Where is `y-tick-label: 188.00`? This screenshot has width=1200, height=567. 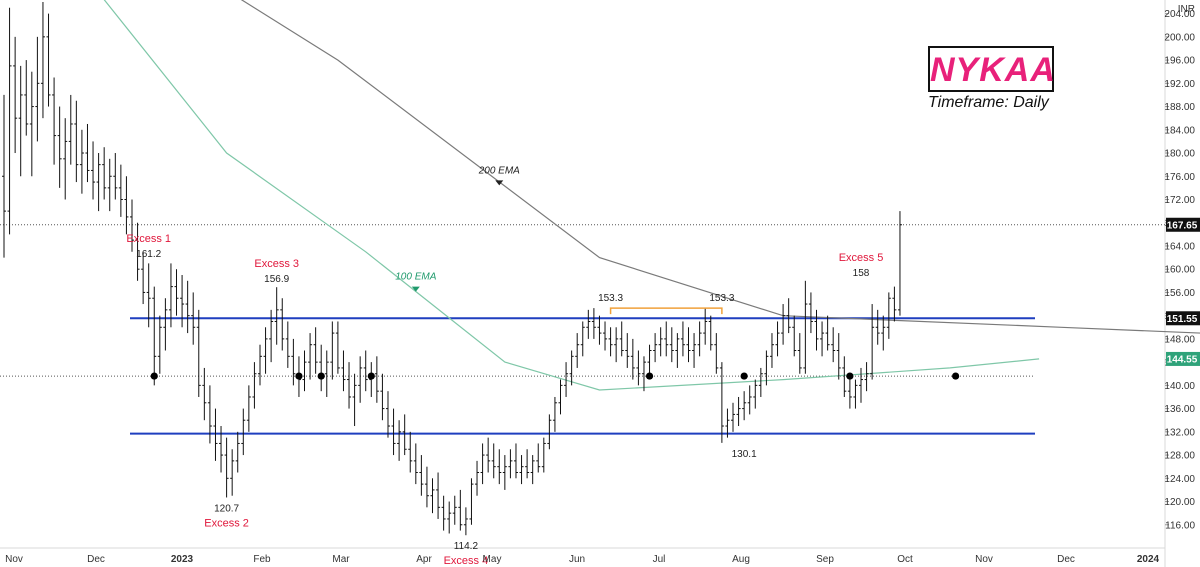 y-tick-label: 188.00 is located at coordinates (1179, 107).